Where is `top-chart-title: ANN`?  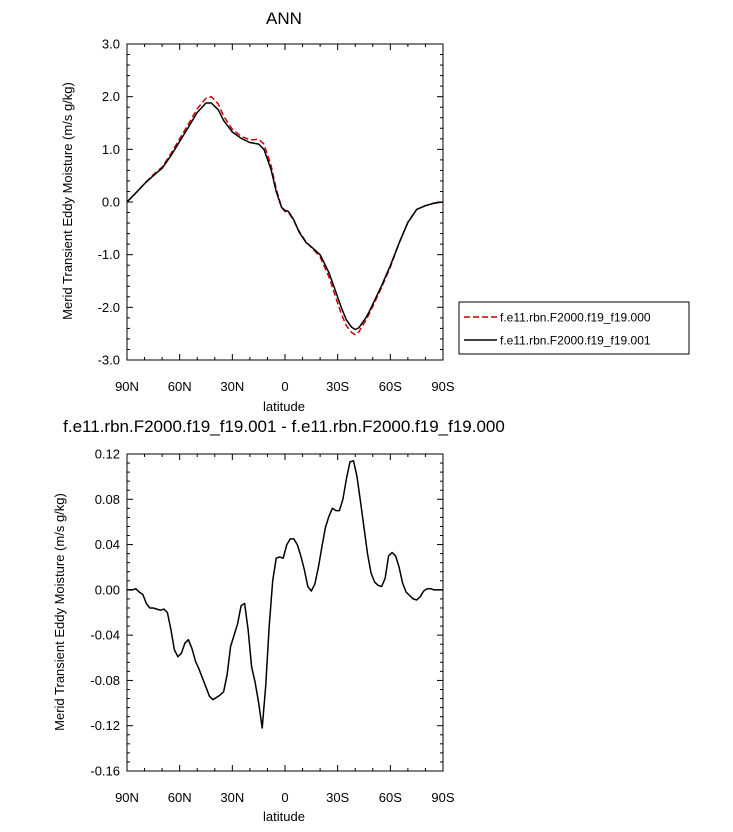 top-chart-title: ANN is located at coordinates (284, 18).